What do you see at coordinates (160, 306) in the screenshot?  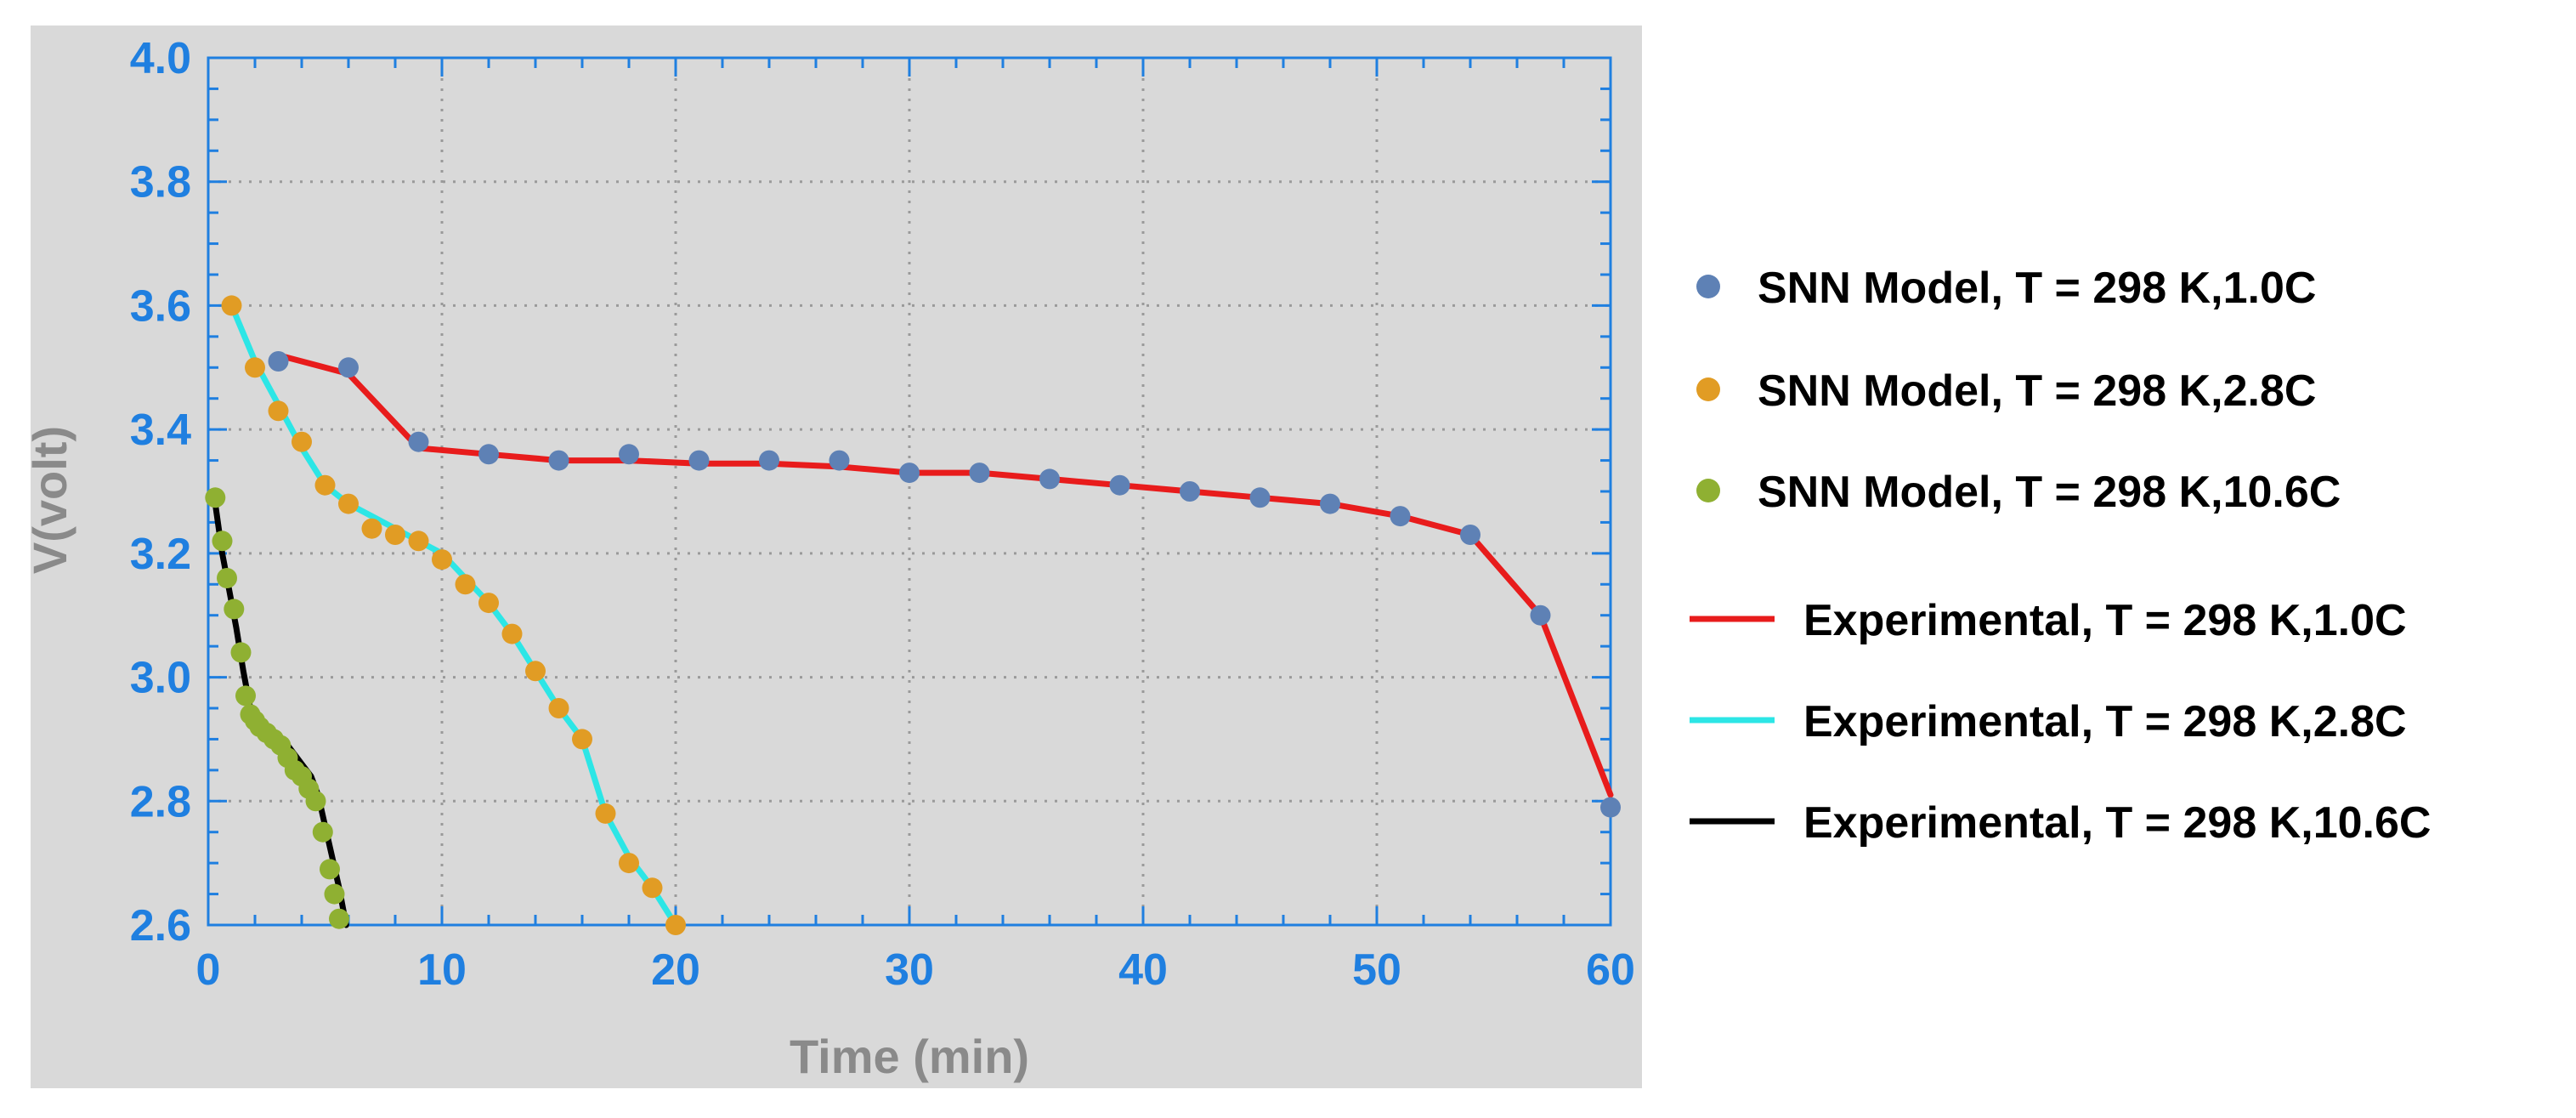 I see `y-tick-label: 3.6` at bounding box center [160, 306].